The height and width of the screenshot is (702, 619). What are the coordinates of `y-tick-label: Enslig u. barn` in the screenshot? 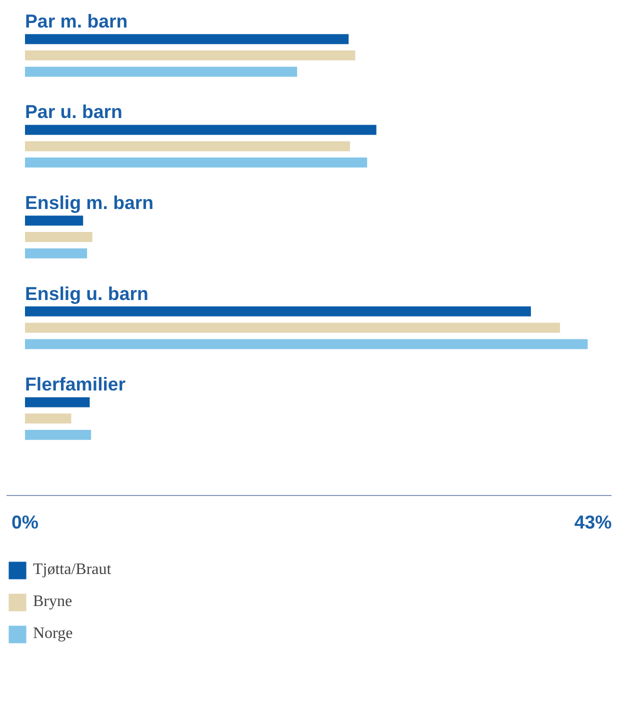 It's located at (86, 293).